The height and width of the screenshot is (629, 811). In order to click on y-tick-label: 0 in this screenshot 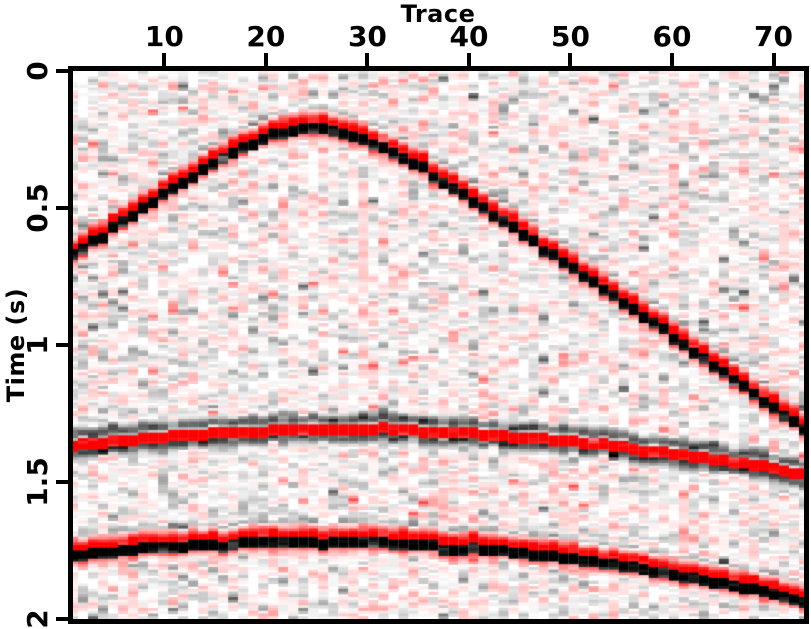, I will do `click(37, 71)`.